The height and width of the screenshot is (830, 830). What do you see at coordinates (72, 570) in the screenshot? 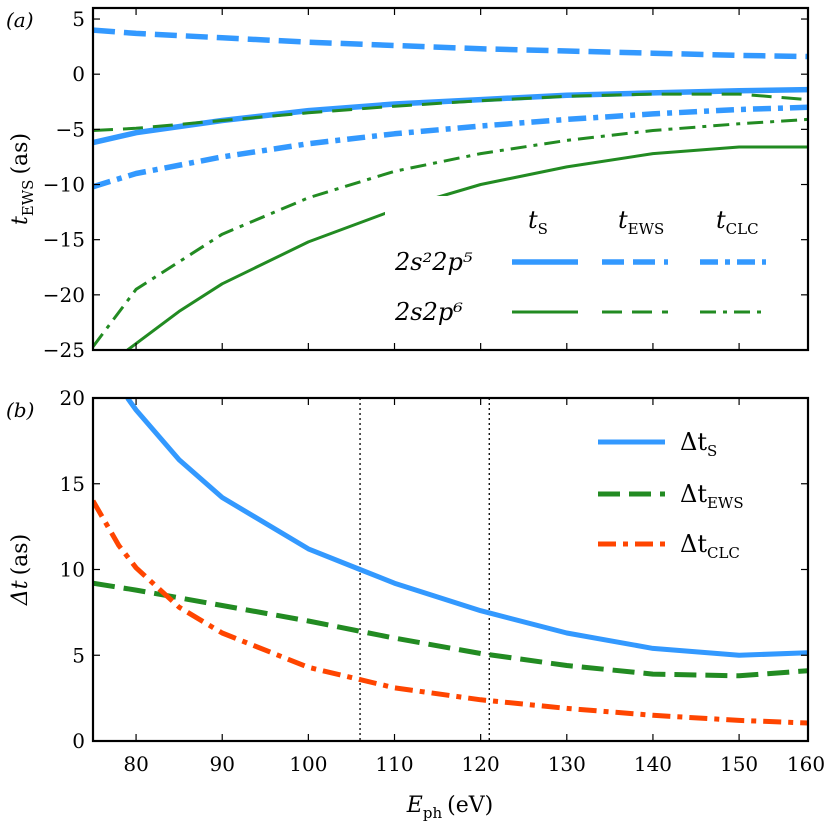
I see `y-tick-label: 10` at bounding box center [72, 570].